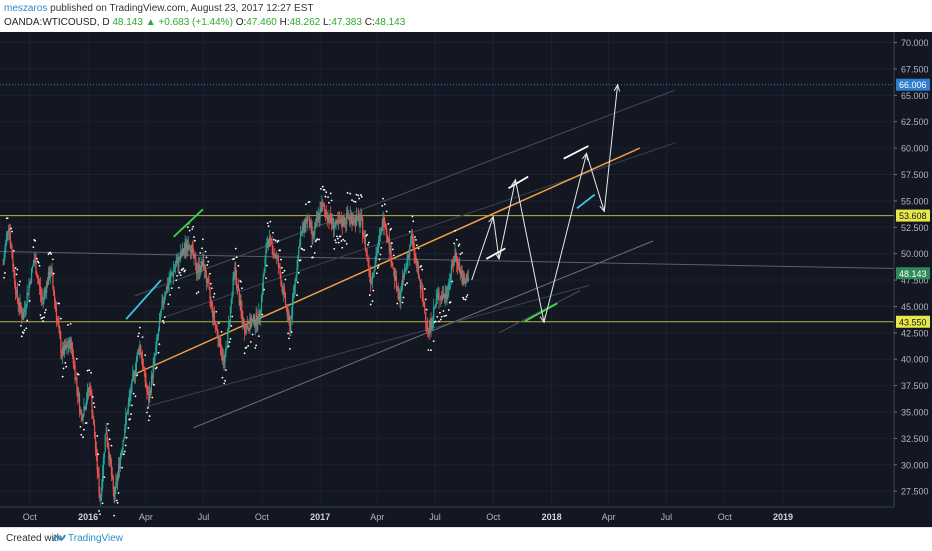  I want to click on time-tick-label: 2019, so click(783, 517).